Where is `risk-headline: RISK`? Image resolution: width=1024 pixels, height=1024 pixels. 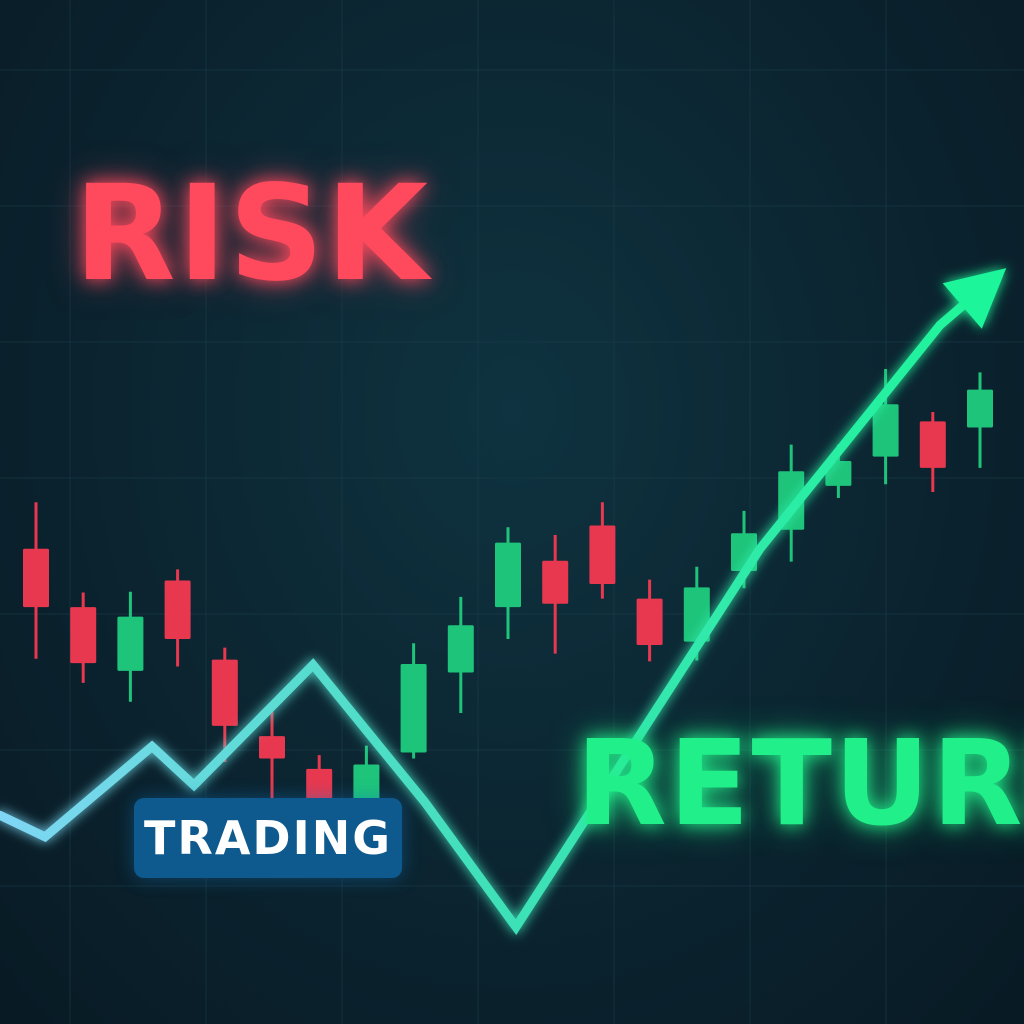
risk-headline: RISK is located at coordinates (252, 234).